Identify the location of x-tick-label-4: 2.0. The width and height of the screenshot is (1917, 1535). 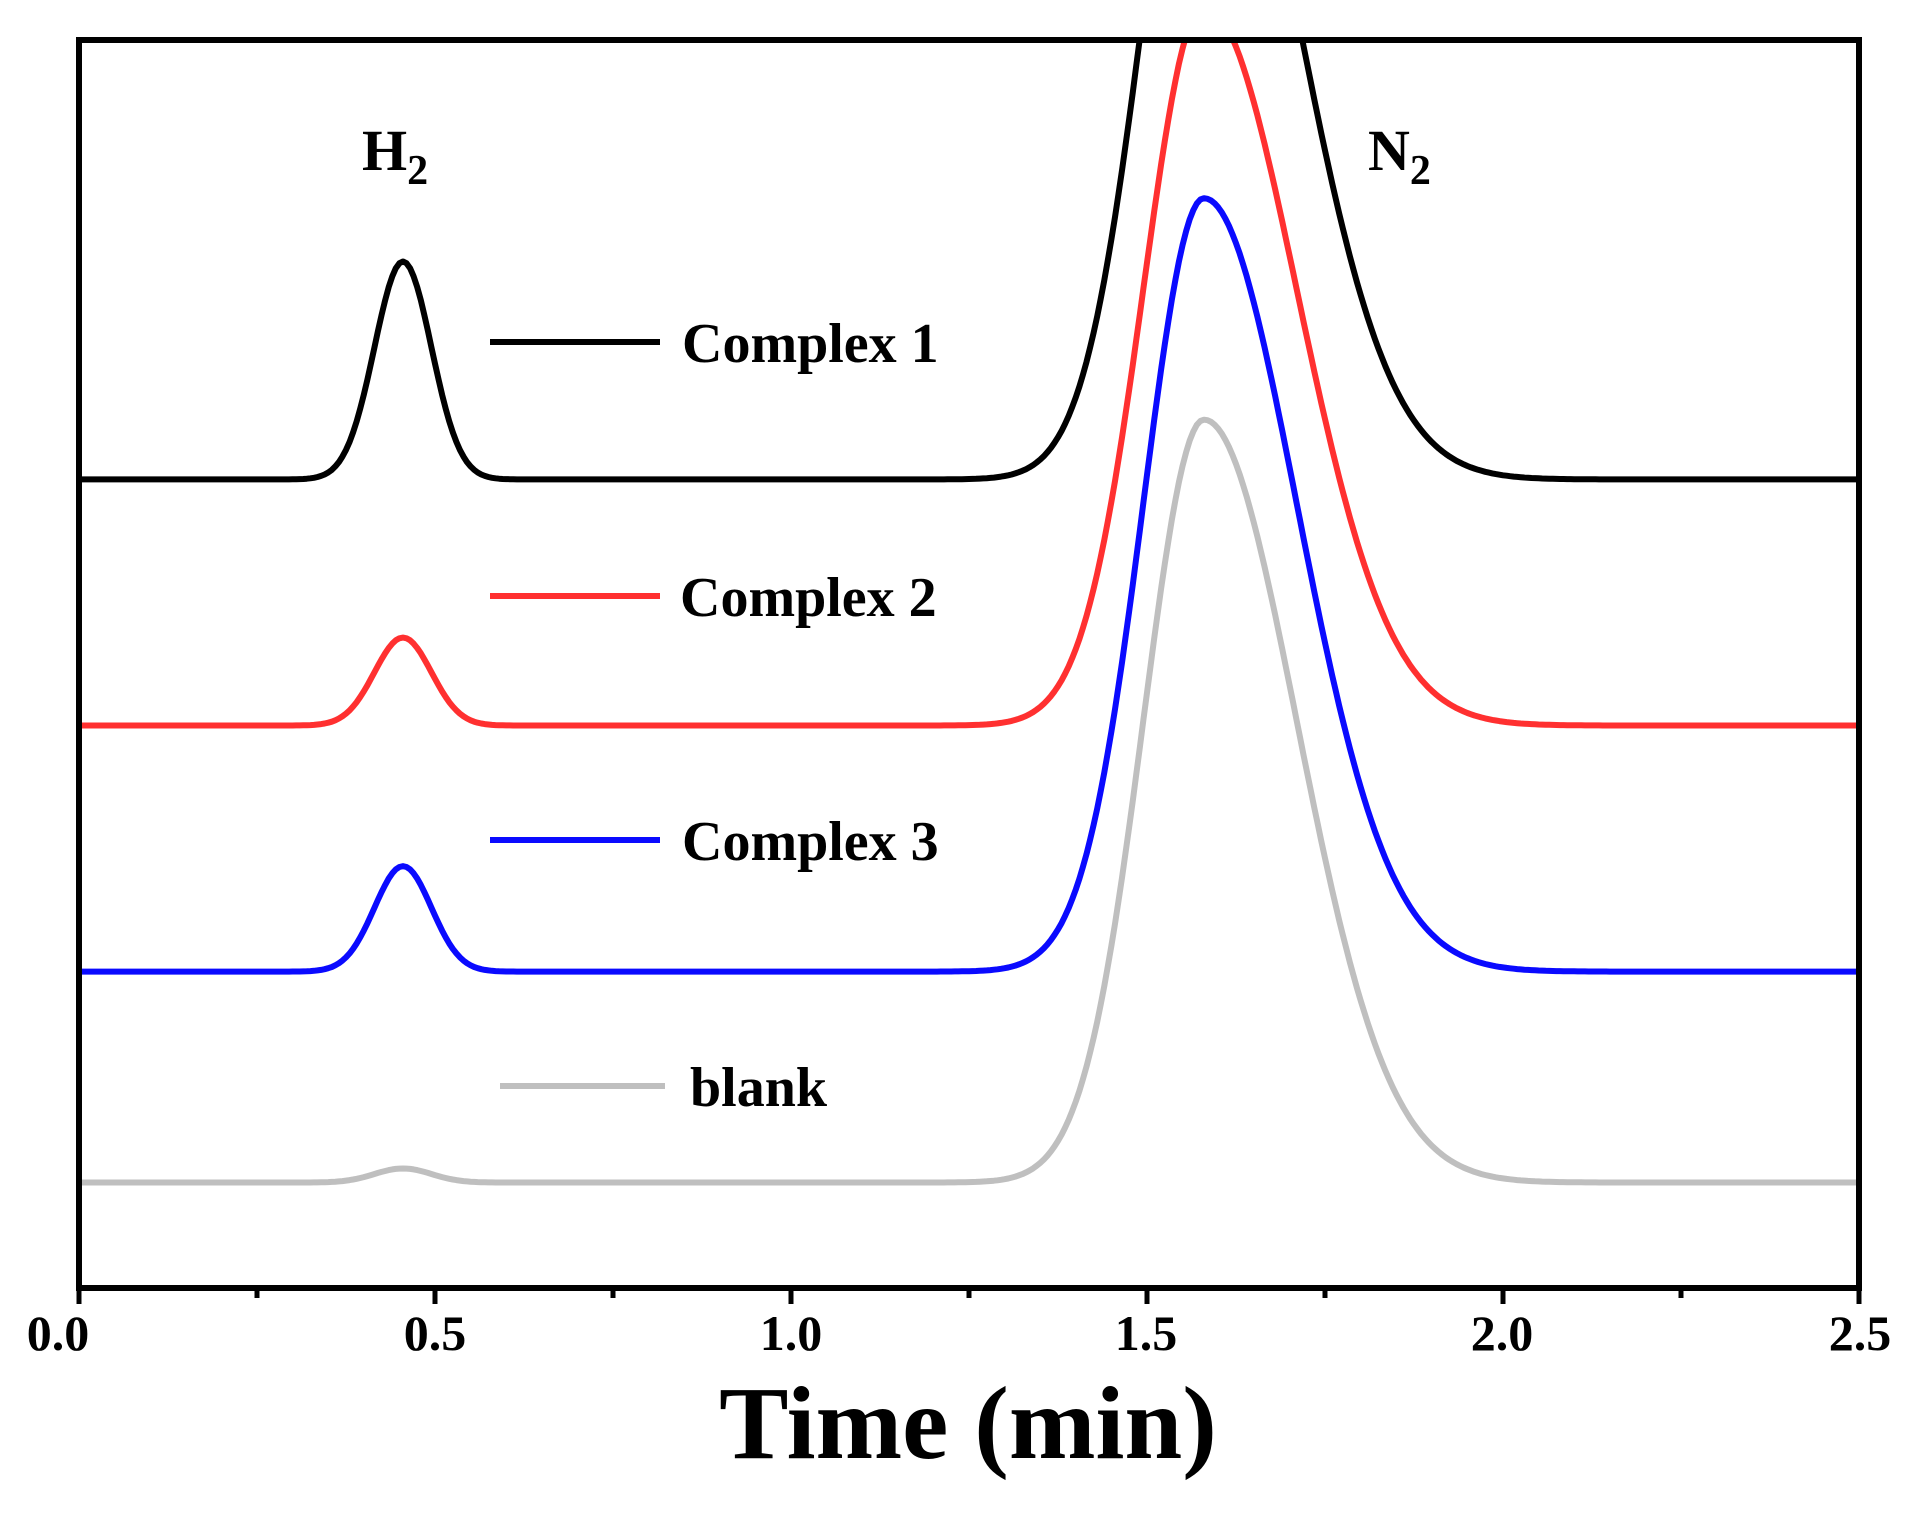
(1502, 1333).